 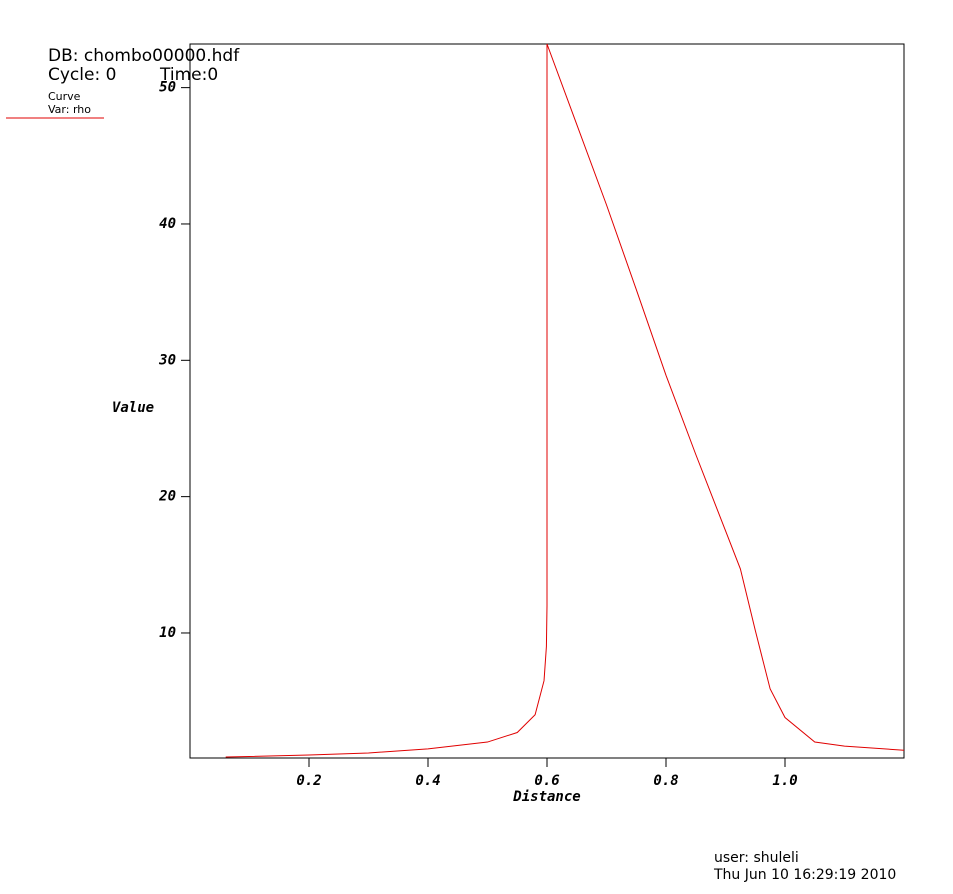 I want to click on legend-title: Curve, so click(x=64, y=96).